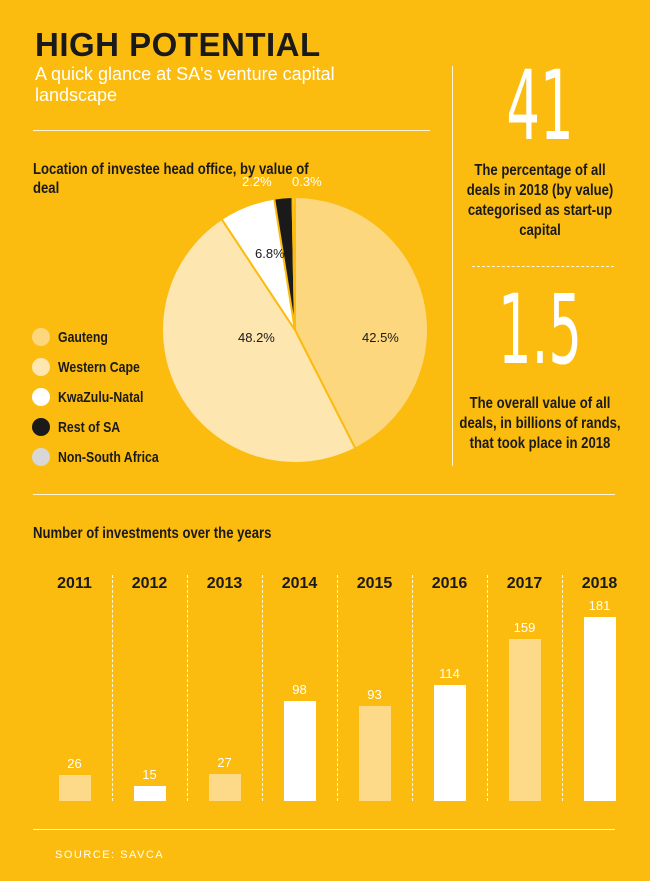 The height and width of the screenshot is (881, 650). What do you see at coordinates (324, 829) in the screenshot?
I see `footer-divider` at bounding box center [324, 829].